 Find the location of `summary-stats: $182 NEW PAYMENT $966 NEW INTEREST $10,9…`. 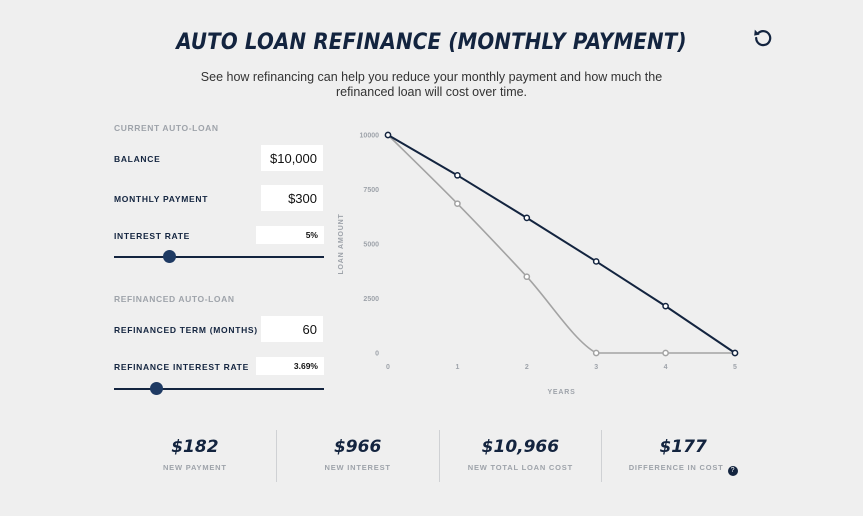

summary-stats: $182 NEW PAYMENT $966 NEW INTEREST $10,9… is located at coordinates (439, 456).